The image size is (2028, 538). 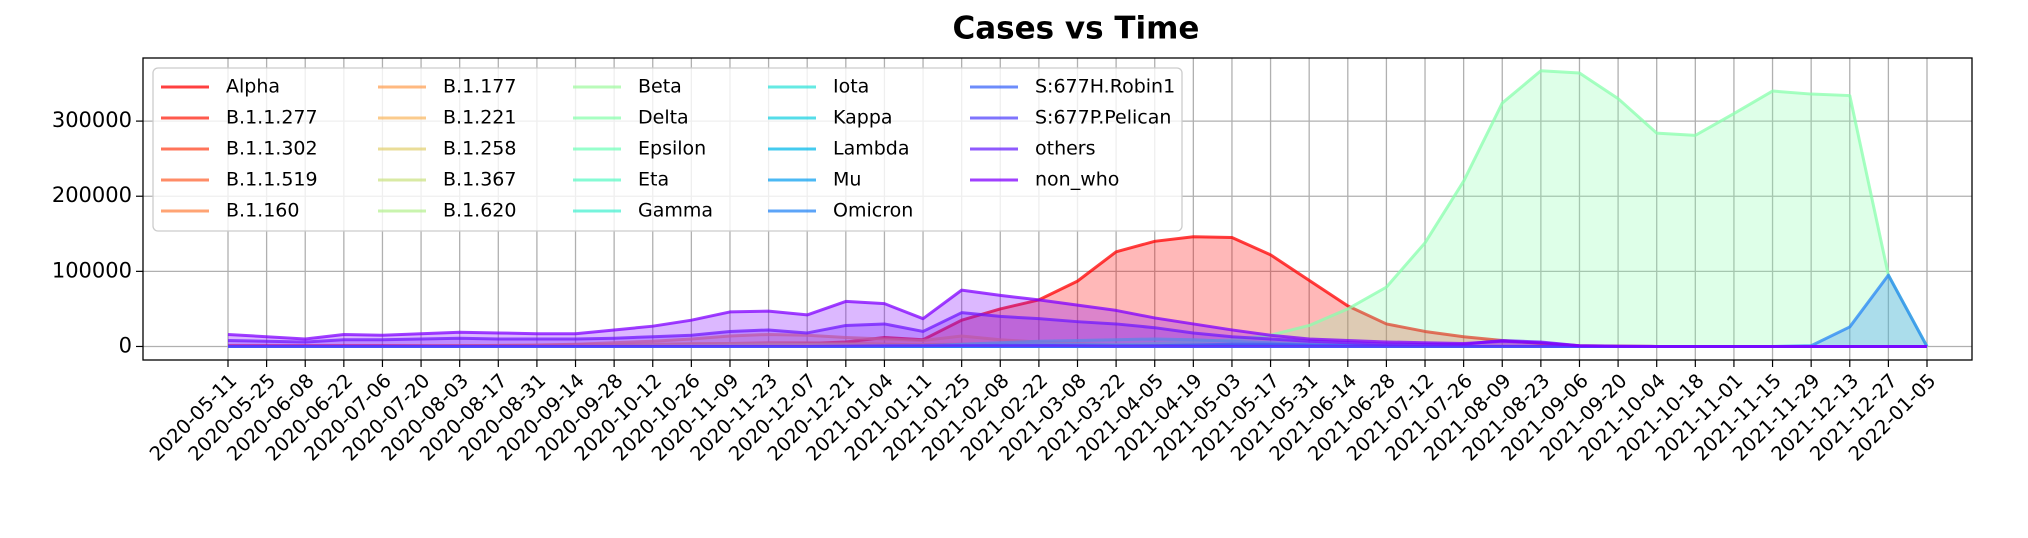 I want to click on series-line, so click(x=1077, y=318).